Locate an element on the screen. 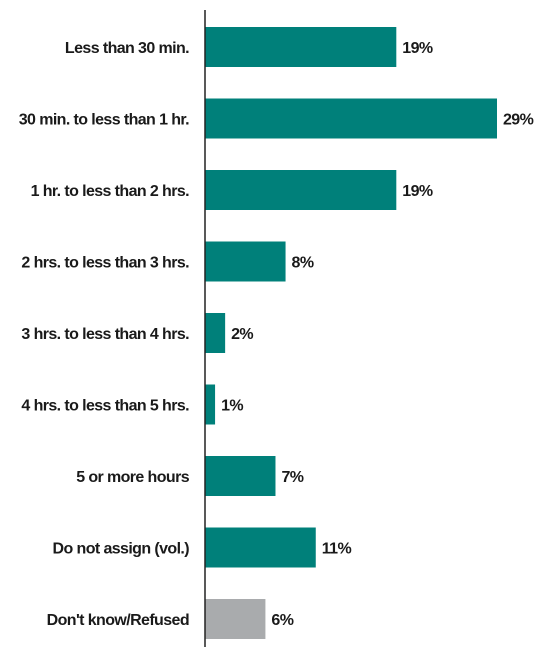 The image size is (541, 647). category-label: 30 min. to less than 1 hr. is located at coordinates (104, 120).